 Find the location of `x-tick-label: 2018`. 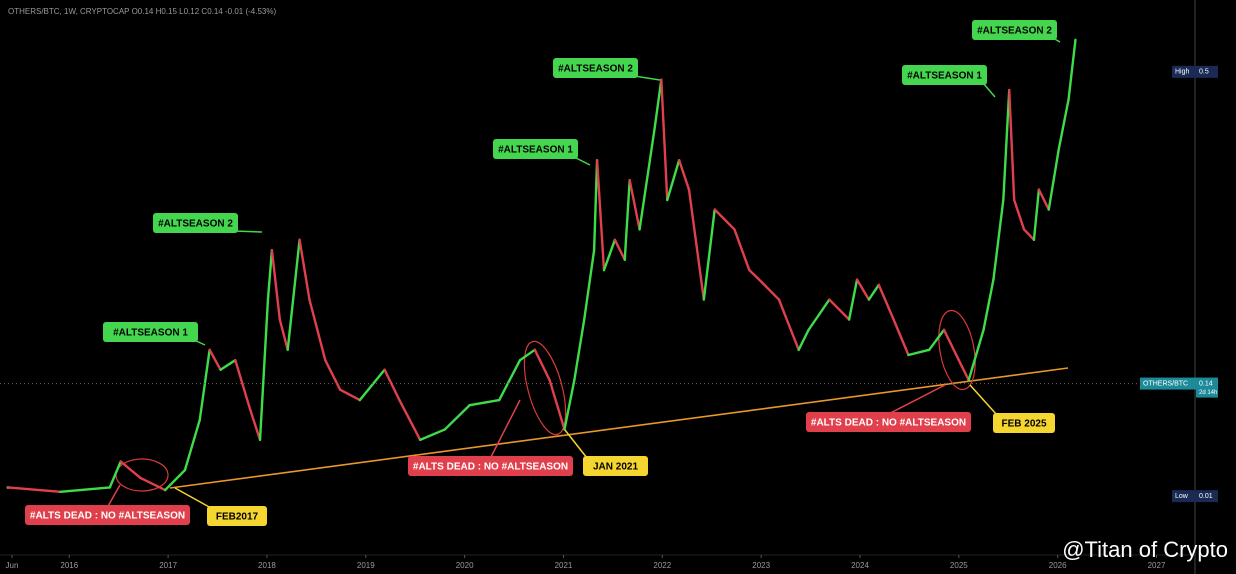

x-tick-label: 2018 is located at coordinates (267, 565).